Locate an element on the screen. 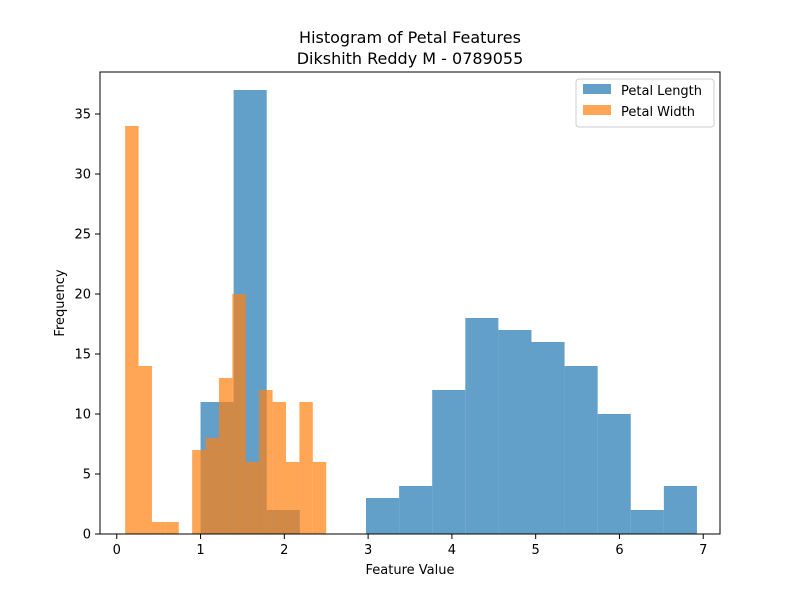  chart-title-line1: Histogram of Petal Features is located at coordinates (410, 37).